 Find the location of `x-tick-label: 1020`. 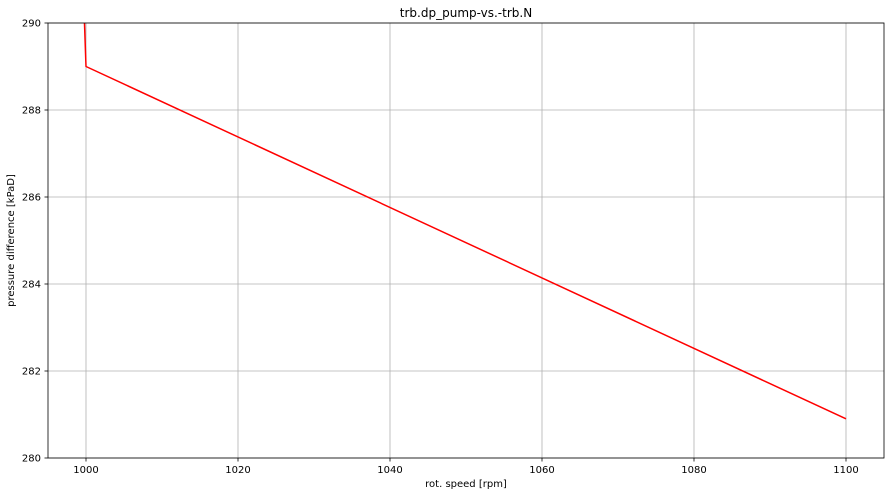

x-tick-label: 1020 is located at coordinates (237, 470).